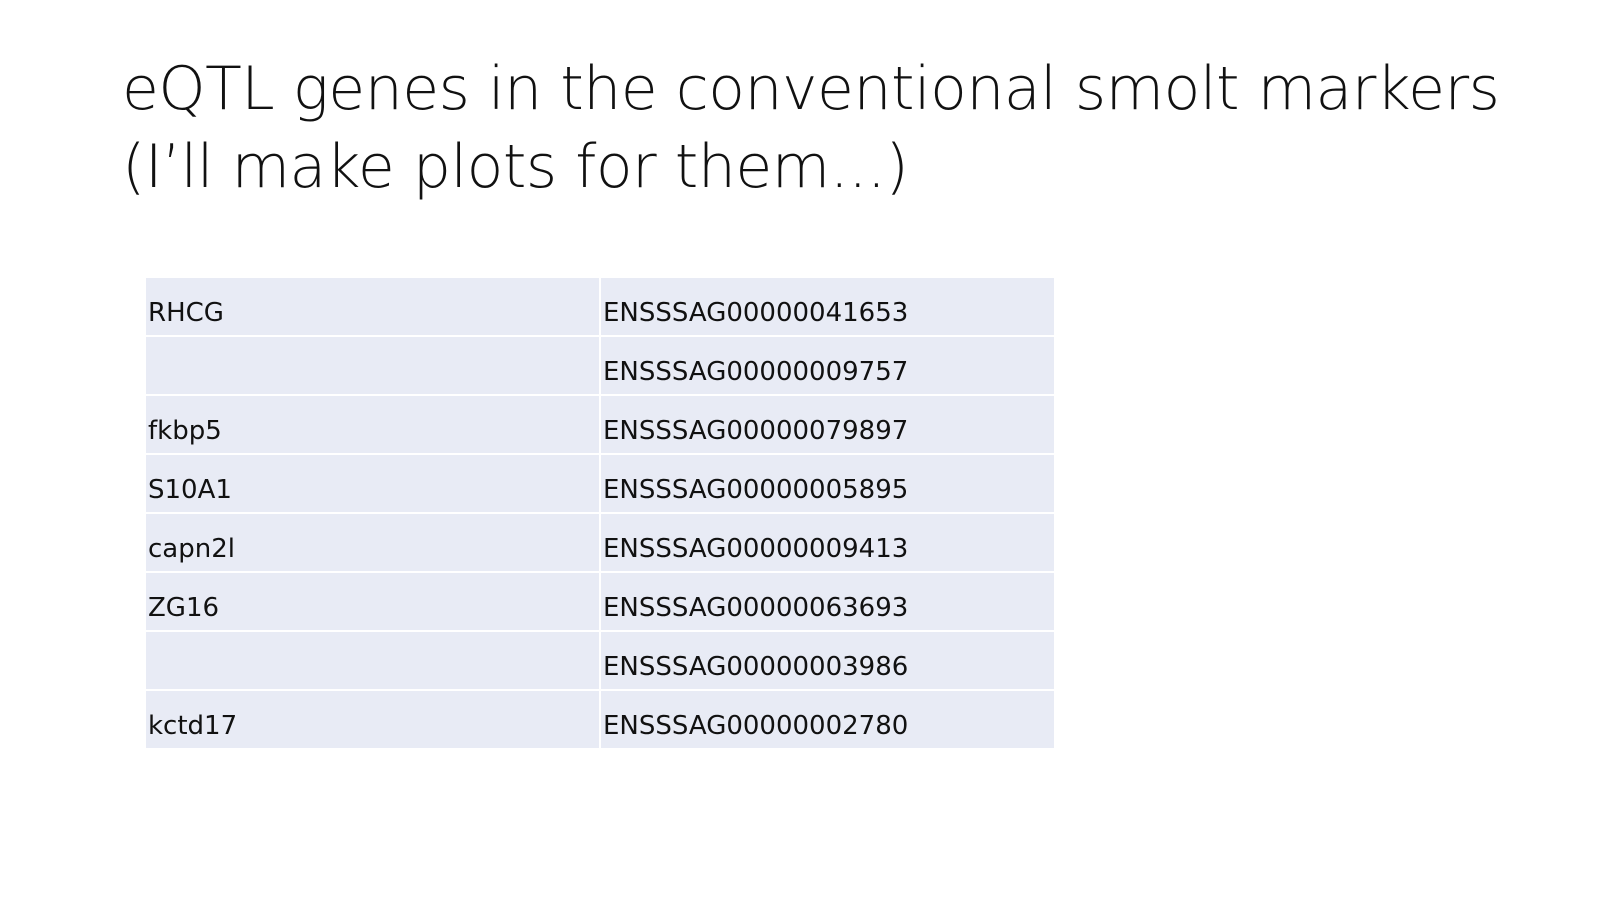  Describe the element at coordinates (600, 365) in the screenshot. I see `table-row: ENSSSAG00000009757` at that location.